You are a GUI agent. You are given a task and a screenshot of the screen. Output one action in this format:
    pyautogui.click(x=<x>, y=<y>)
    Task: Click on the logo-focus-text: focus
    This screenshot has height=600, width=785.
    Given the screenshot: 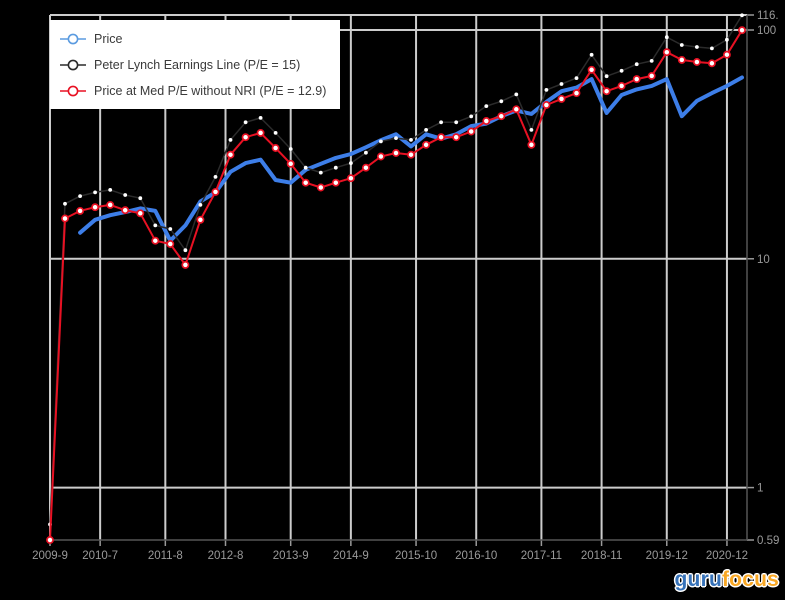 What is the action you would take?
    pyautogui.click(x=750, y=579)
    